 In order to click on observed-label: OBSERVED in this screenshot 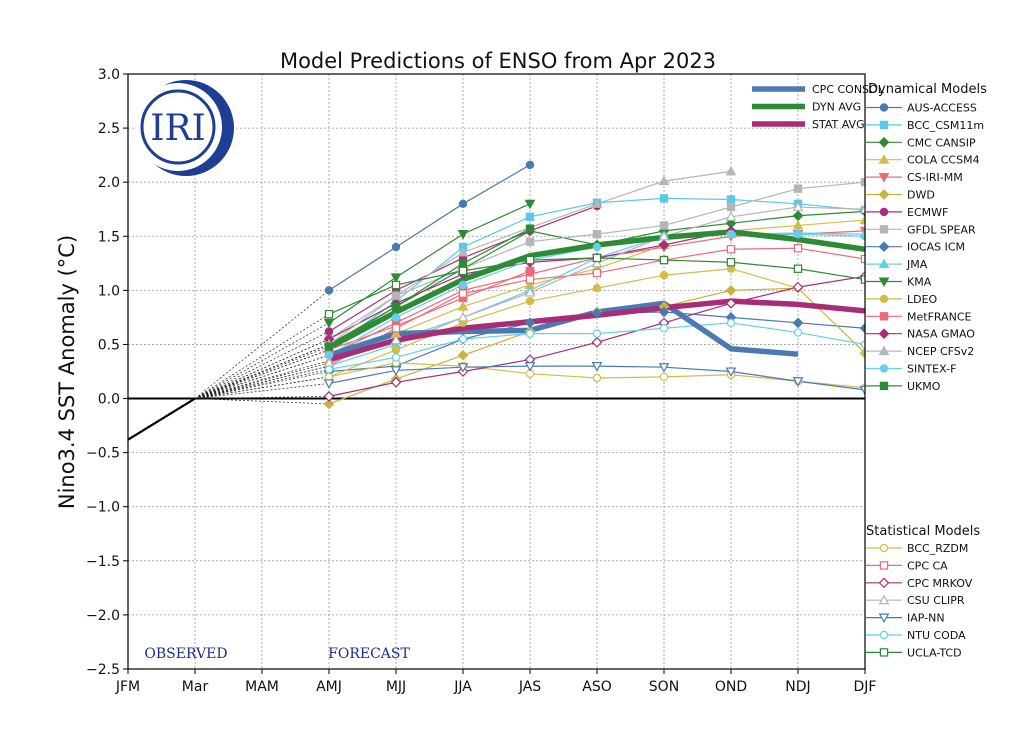, I will do `click(185, 654)`.